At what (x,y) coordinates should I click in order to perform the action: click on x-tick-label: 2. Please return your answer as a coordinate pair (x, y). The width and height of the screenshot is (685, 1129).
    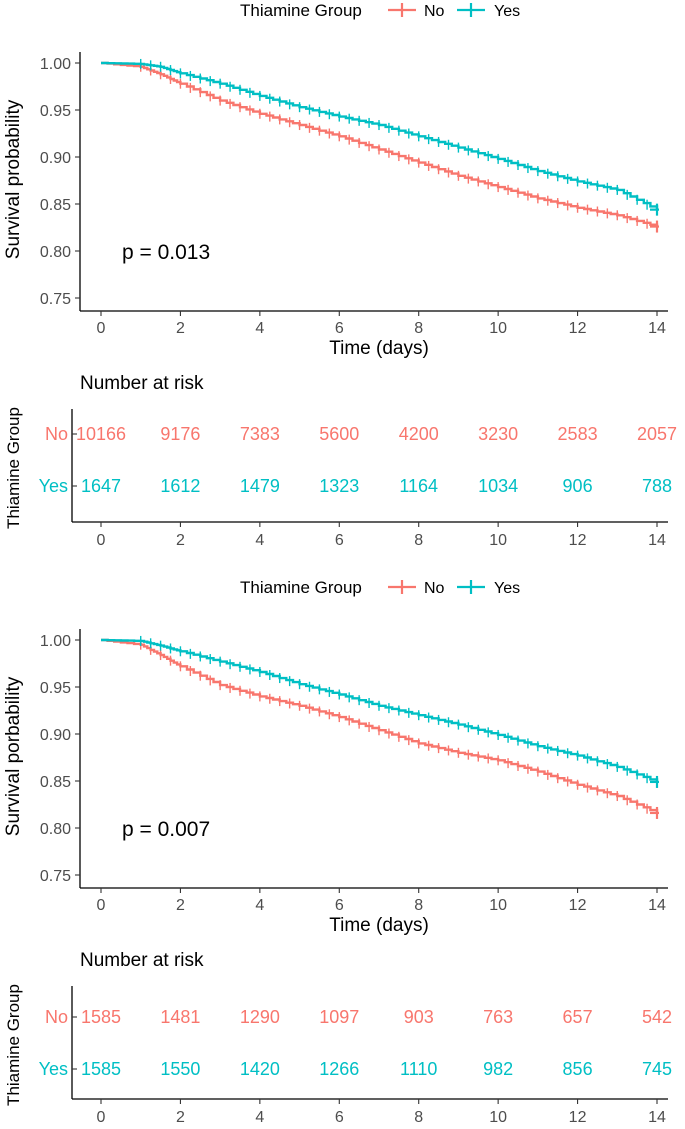
    Looking at the image, I should click on (180, 905).